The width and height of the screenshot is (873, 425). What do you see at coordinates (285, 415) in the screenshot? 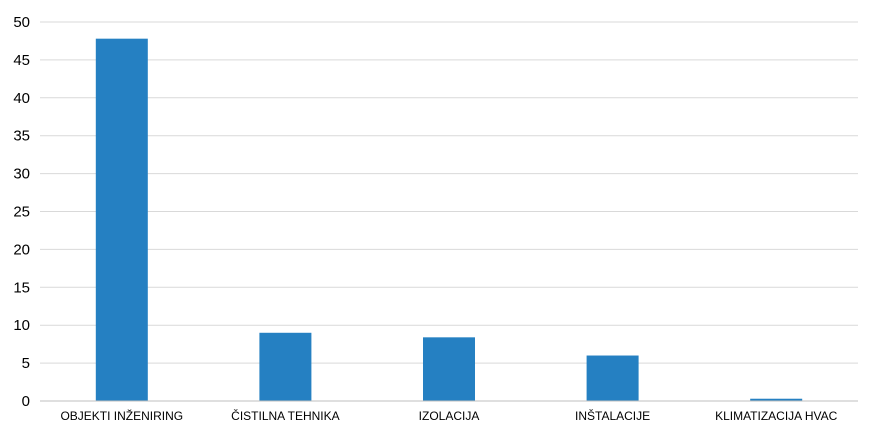
I see `x-tick-label: ČISTILNA TEHNIKA` at bounding box center [285, 415].